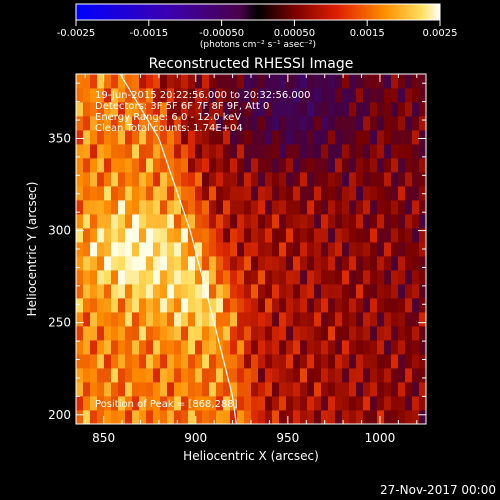 This screenshot has height=500, width=500. I want to click on colorbar-tick-label: -0.0015, so click(148, 33).